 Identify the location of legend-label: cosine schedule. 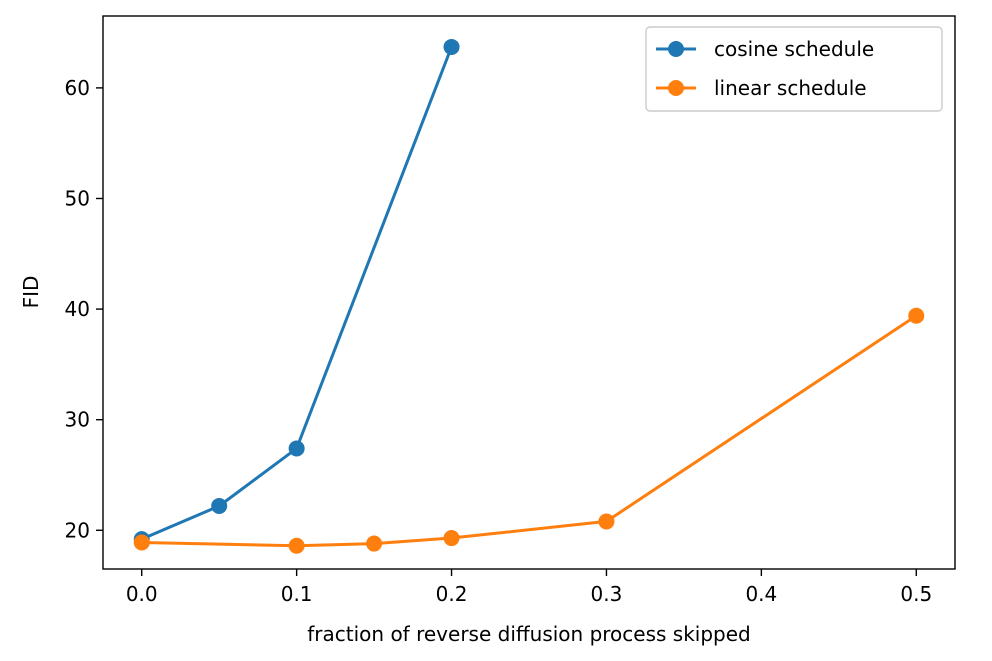
(794, 49).